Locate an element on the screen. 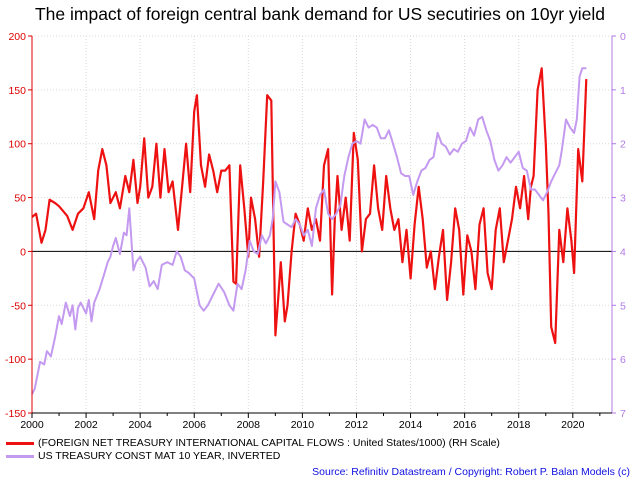 The width and height of the screenshot is (640, 480). left-tick-label-200: 200 is located at coordinates (17, 37).